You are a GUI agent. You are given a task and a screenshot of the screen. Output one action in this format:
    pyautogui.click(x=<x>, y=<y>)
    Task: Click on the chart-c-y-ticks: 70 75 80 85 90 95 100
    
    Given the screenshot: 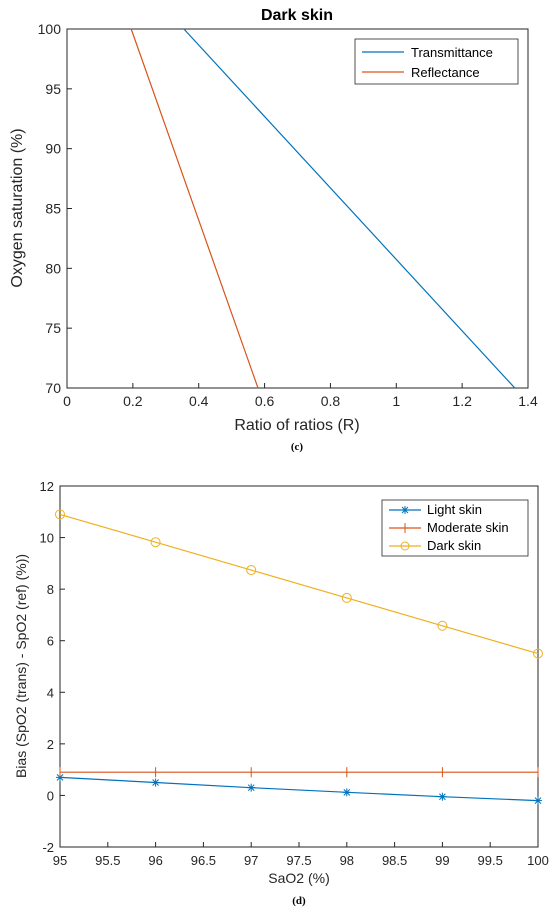 What is the action you would take?
    pyautogui.click(x=55, y=208)
    